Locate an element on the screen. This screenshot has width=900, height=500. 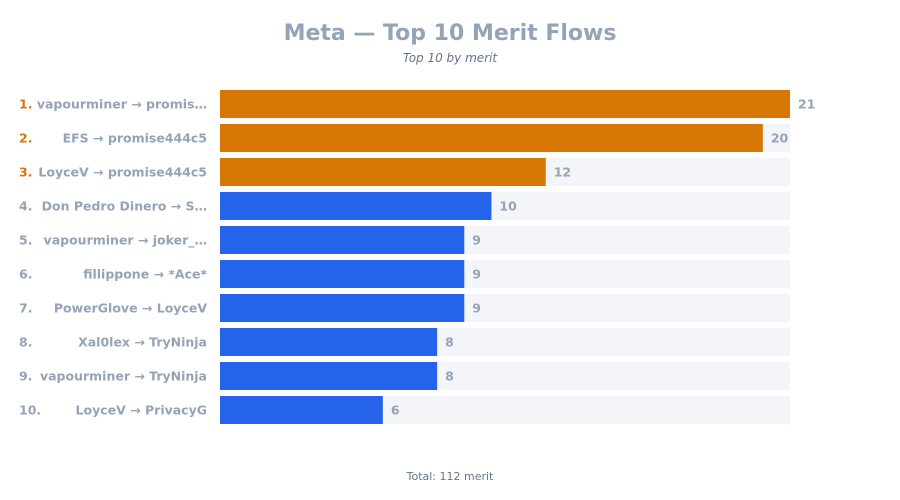
bar-row: 1. vapourminer → promis… 21 is located at coordinates (417, 104).